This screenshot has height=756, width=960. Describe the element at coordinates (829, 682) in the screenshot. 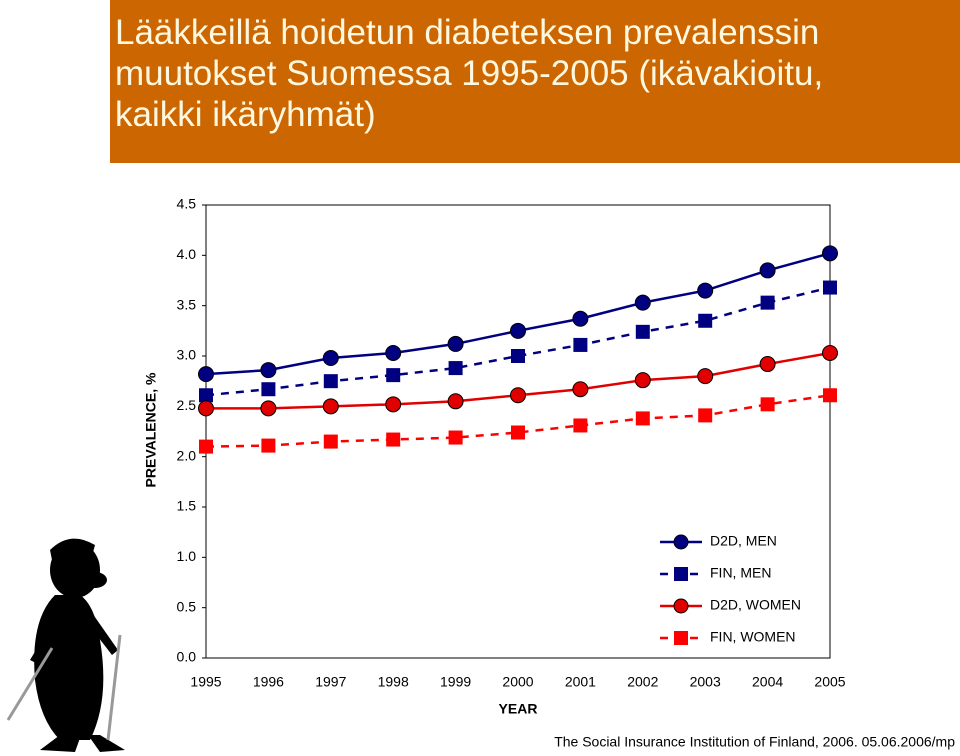

I see `x-tick-label: 2005` at that location.